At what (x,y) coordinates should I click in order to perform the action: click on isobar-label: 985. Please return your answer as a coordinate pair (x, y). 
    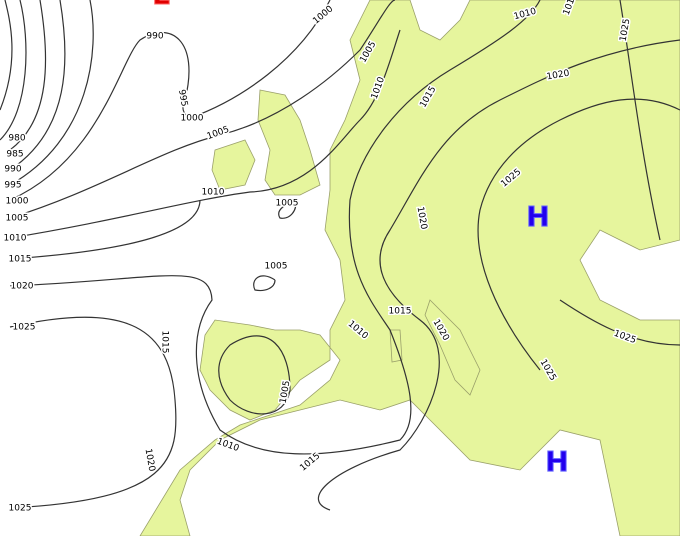
    Looking at the image, I should click on (14, 155).